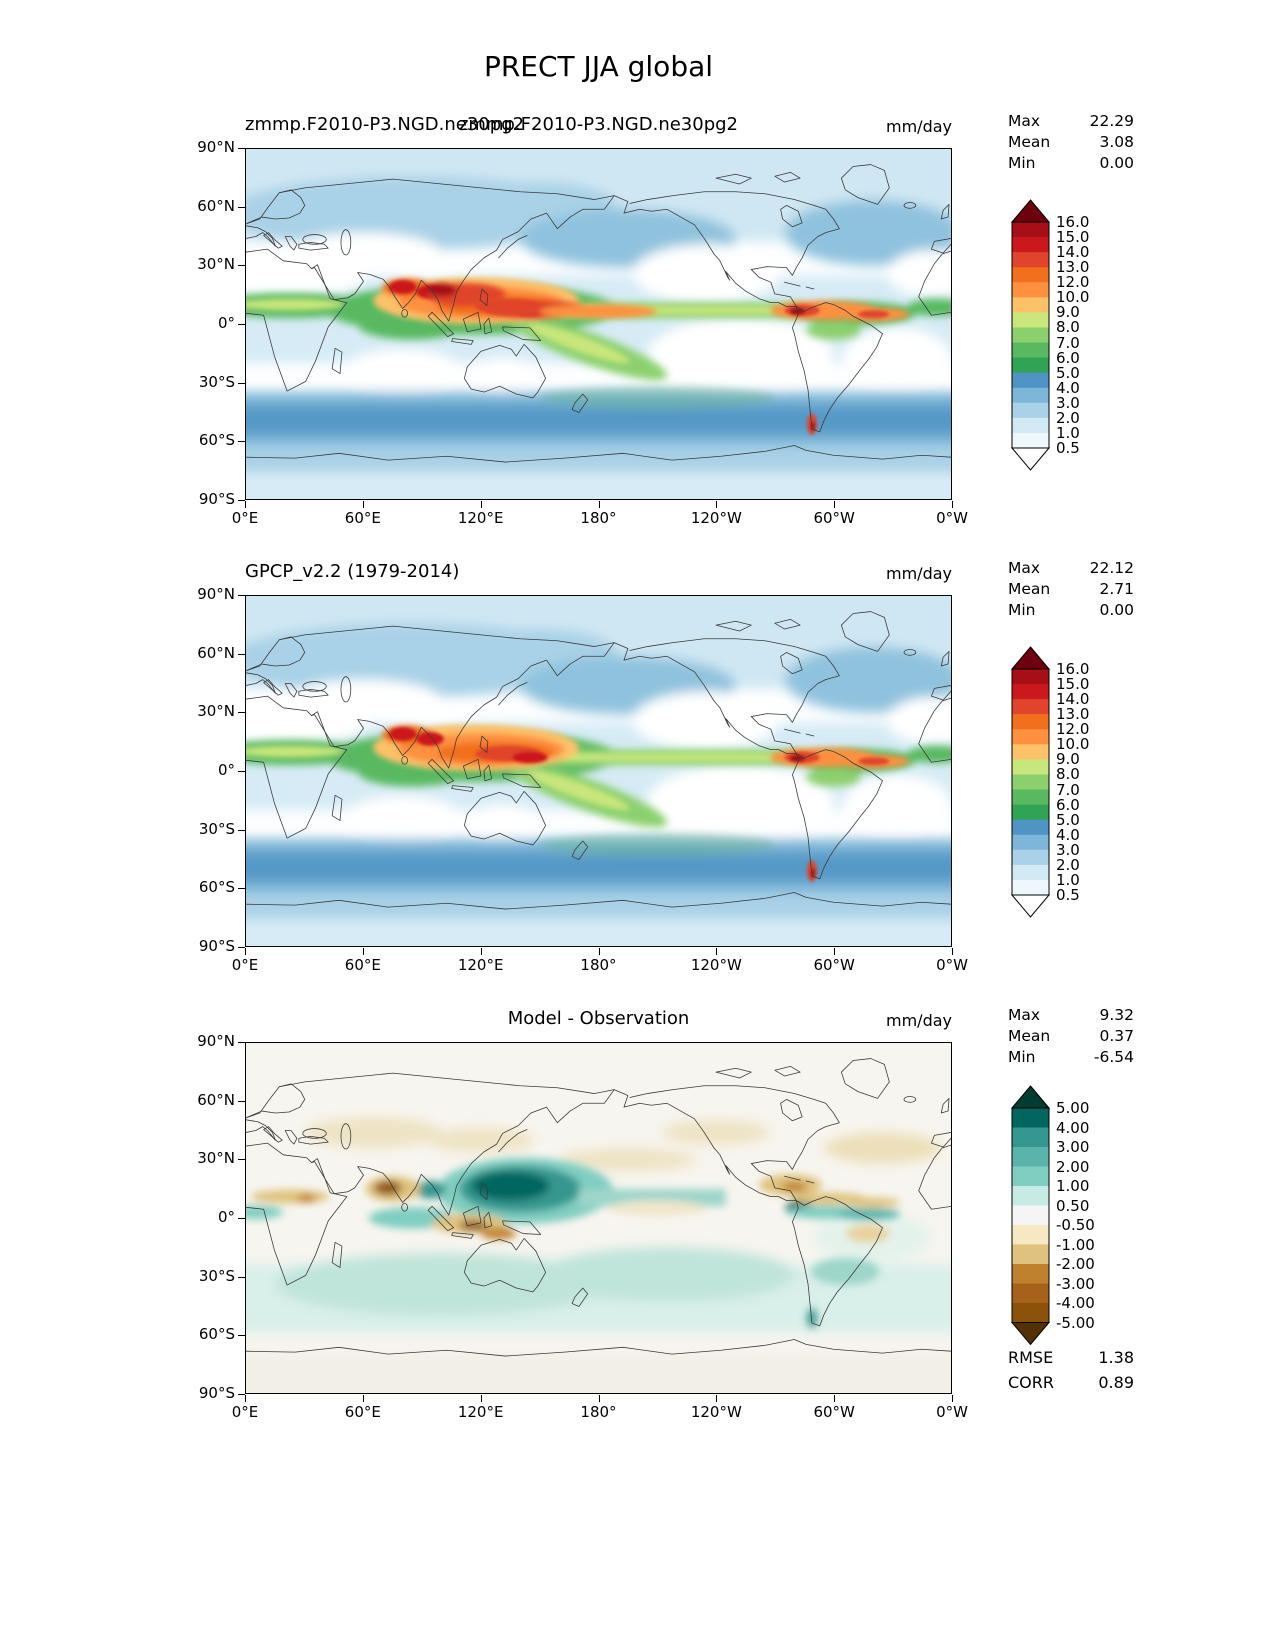 The width and height of the screenshot is (1275, 1650). I want to click on stat-label: Mean, so click(1029, 589).